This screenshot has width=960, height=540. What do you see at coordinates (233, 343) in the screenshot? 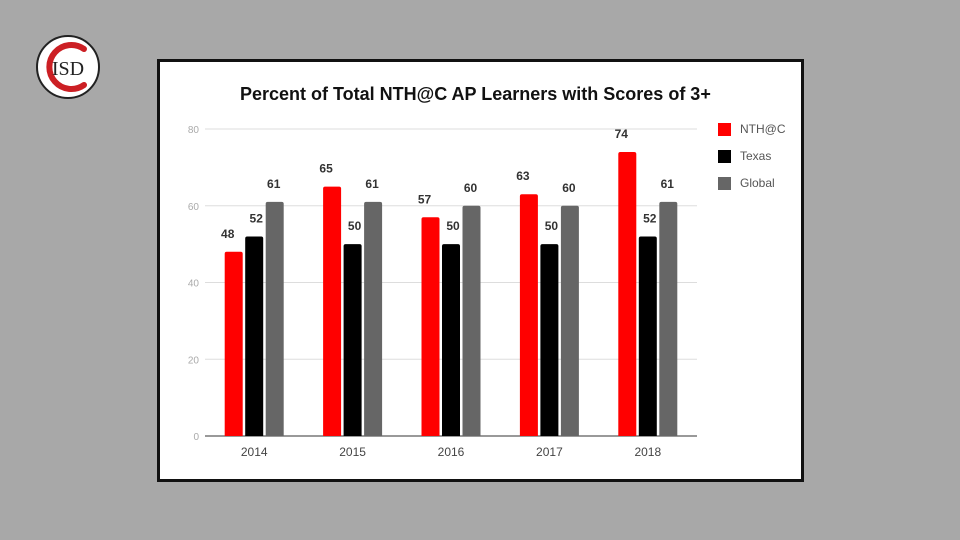
I see `bar-nth-c-2014` at bounding box center [233, 343].